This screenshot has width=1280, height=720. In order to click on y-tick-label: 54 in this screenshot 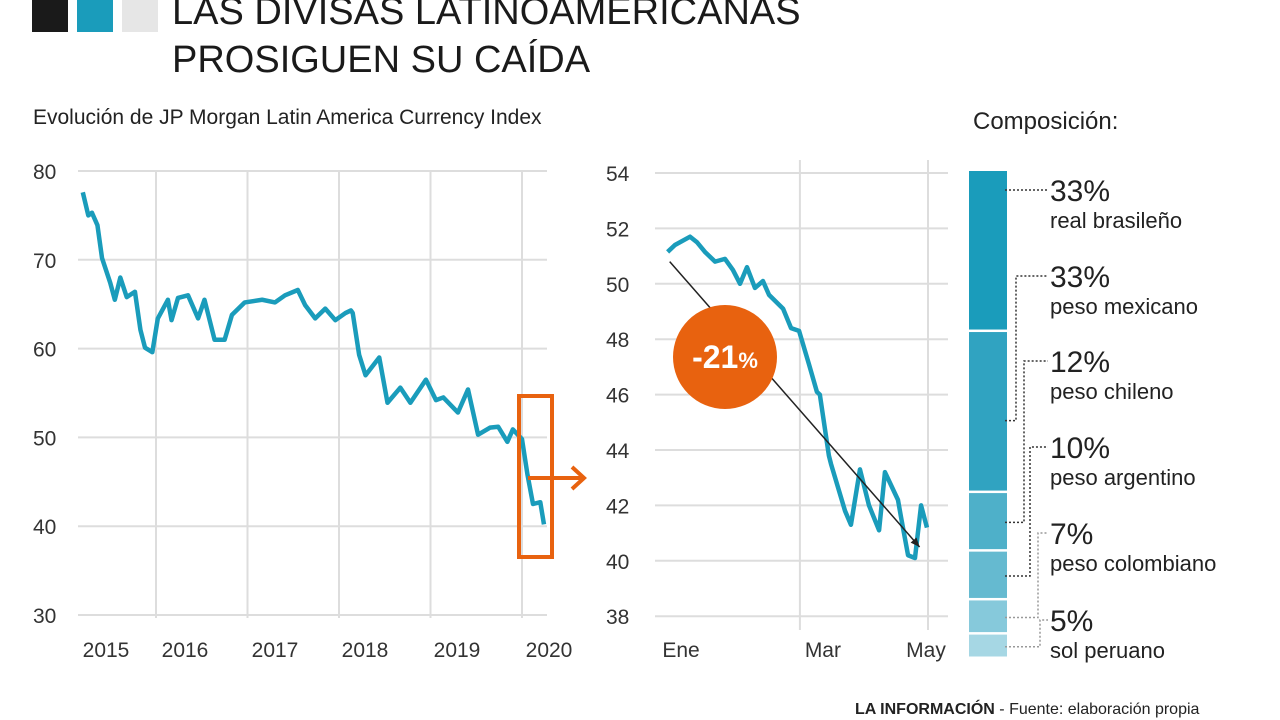, I will do `click(618, 174)`.